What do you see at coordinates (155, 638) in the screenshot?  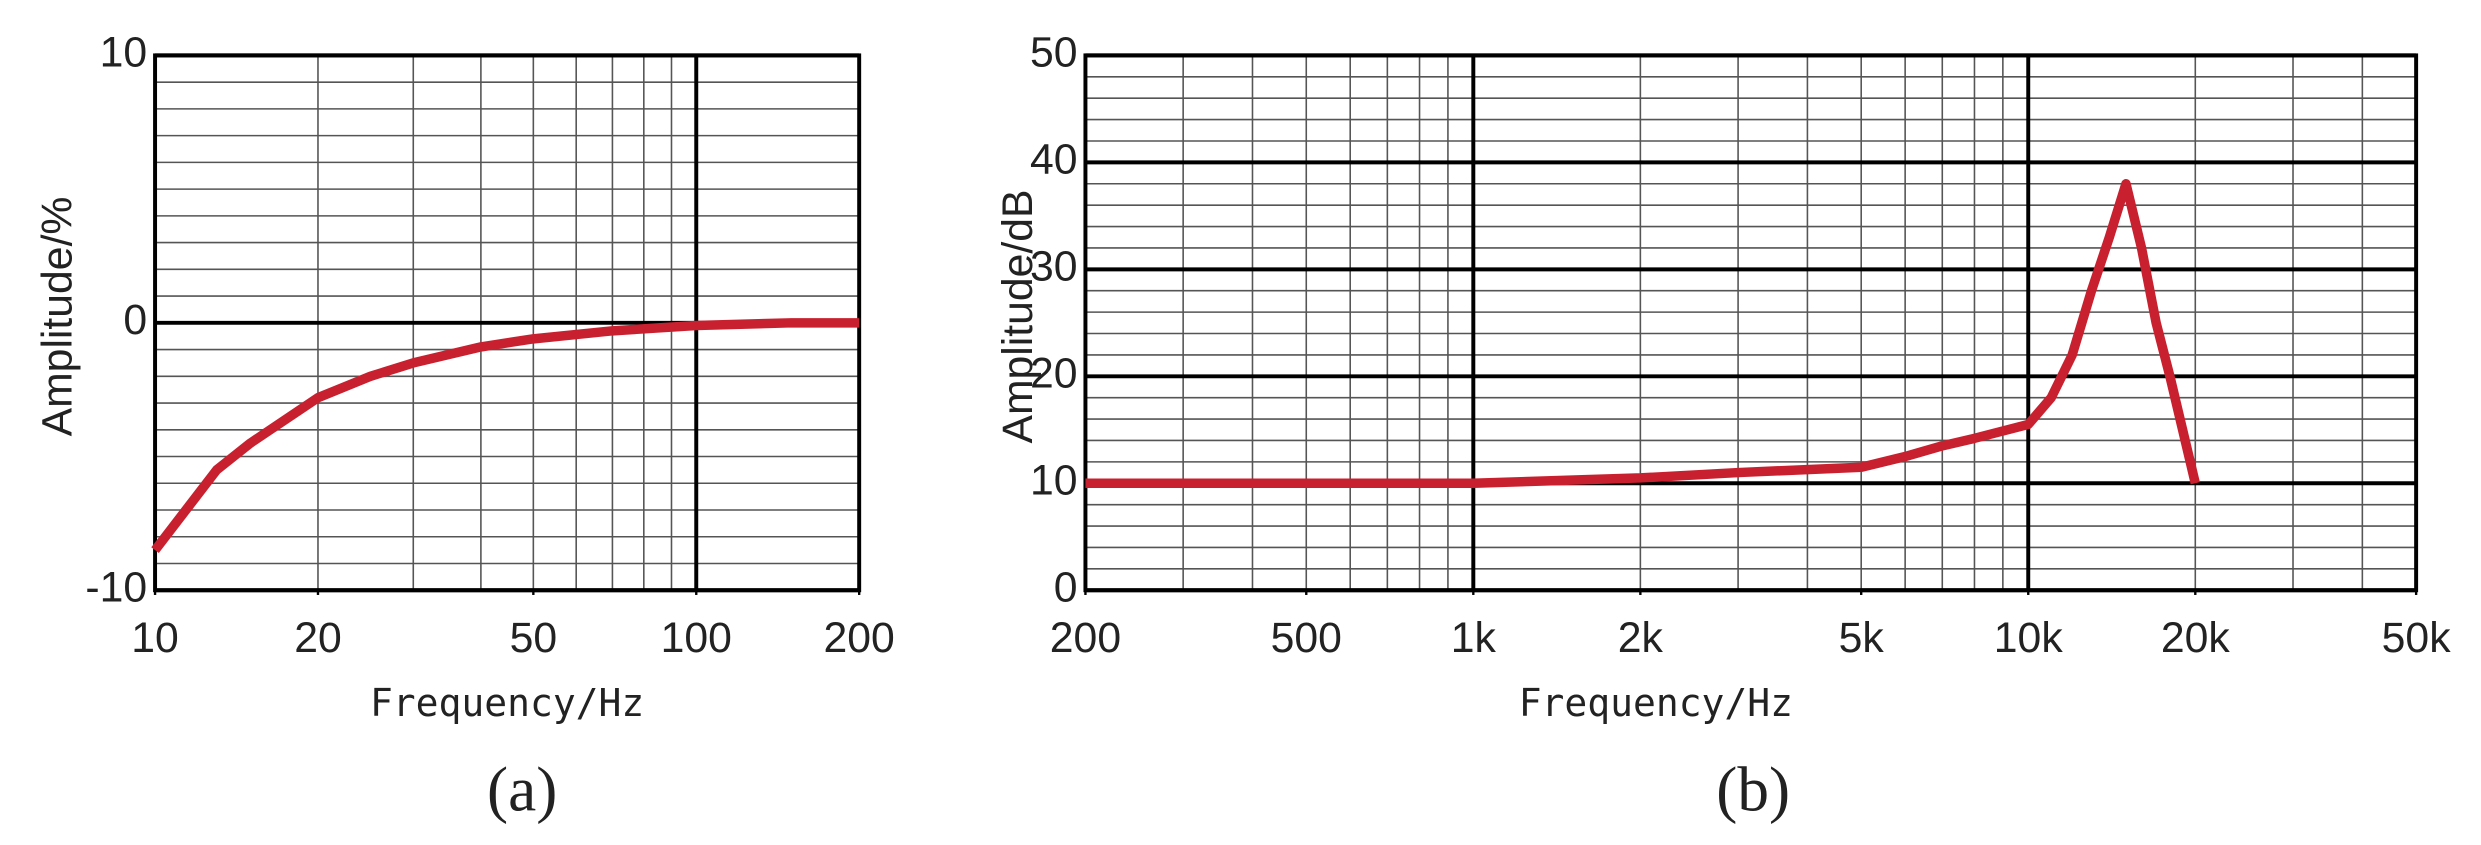 I see `x-tick-label: 10` at bounding box center [155, 638].